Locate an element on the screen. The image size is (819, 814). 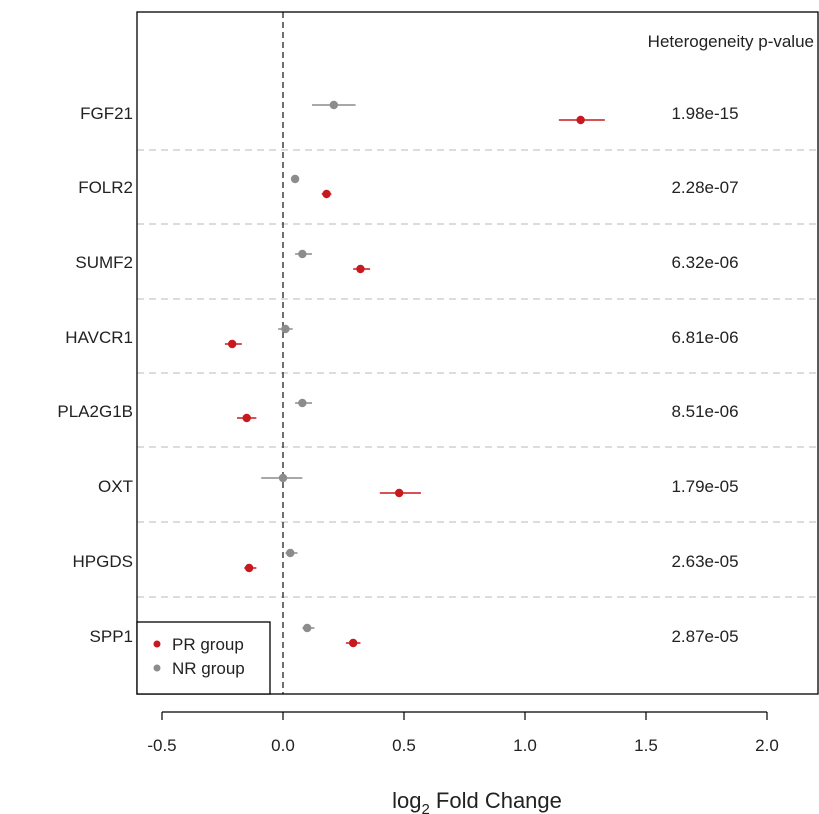
x-axis-title-suffix: Fold Change is located at coordinates (496, 800).